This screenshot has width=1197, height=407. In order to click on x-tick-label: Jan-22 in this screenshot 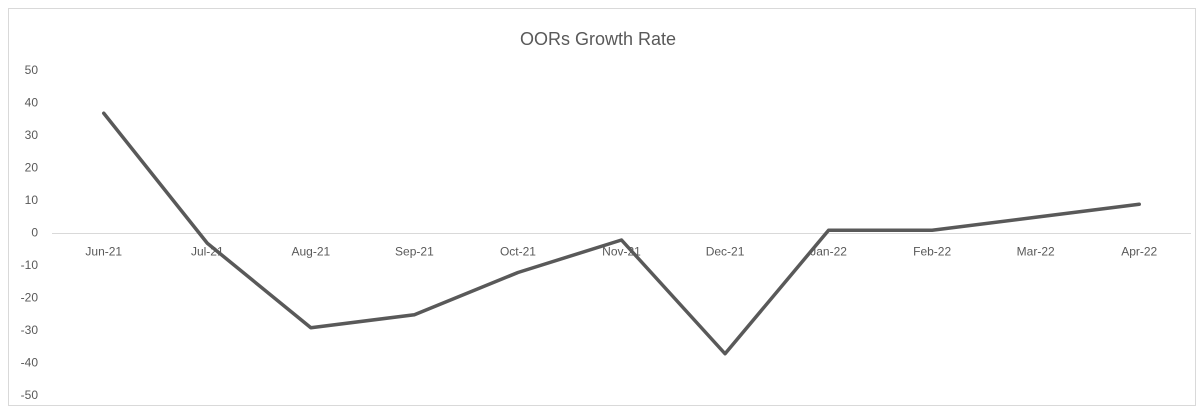, I will do `click(828, 252)`.